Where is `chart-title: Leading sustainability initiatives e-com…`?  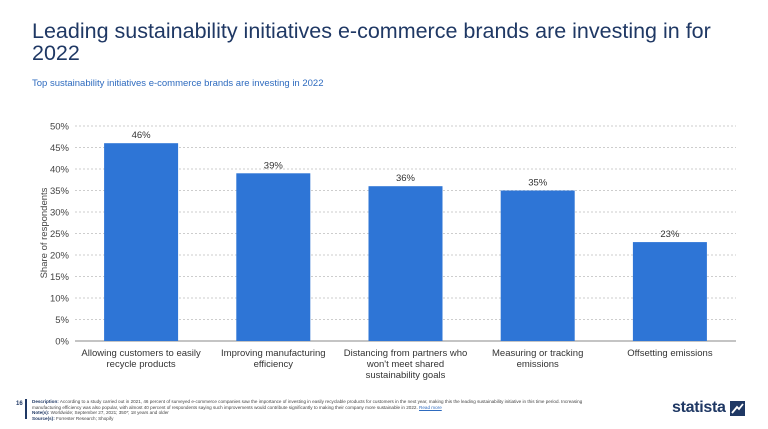
chart-title: Leading sustainability initiatives e-com… is located at coordinates (371, 42).